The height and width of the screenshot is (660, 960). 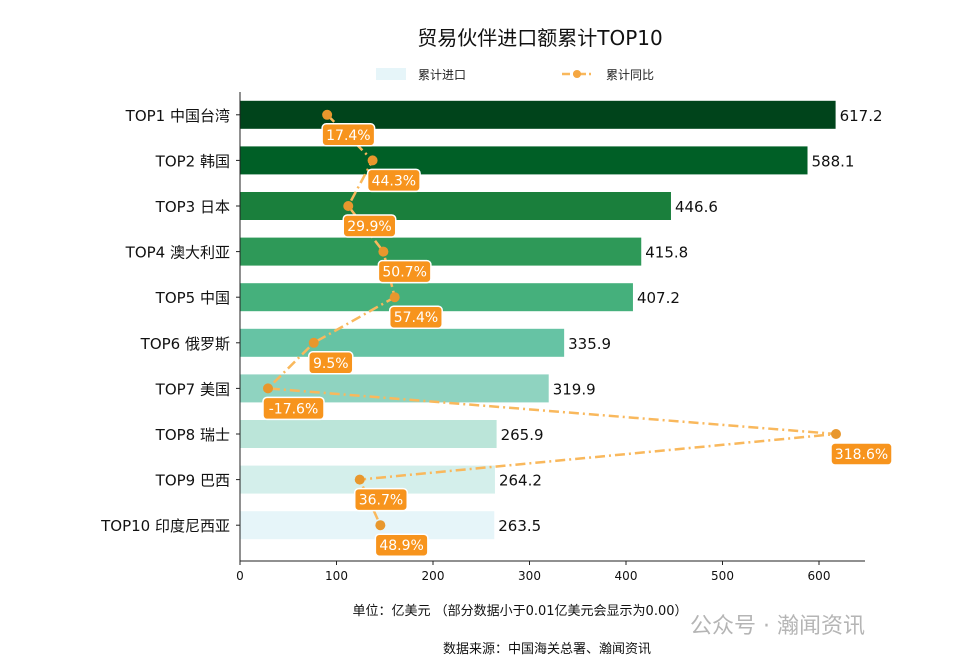 What do you see at coordinates (185, 344) in the screenshot?
I see `y-tick-label: TOP6 俄罗斯` at bounding box center [185, 344].